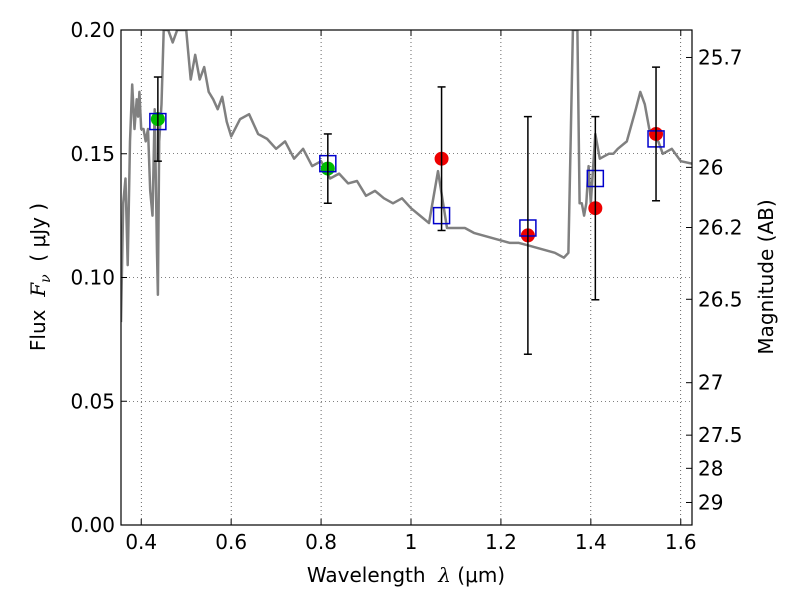  What do you see at coordinates (710, 502) in the screenshot?
I see `y2-tick-label: 29` at bounding box center [710, 502].